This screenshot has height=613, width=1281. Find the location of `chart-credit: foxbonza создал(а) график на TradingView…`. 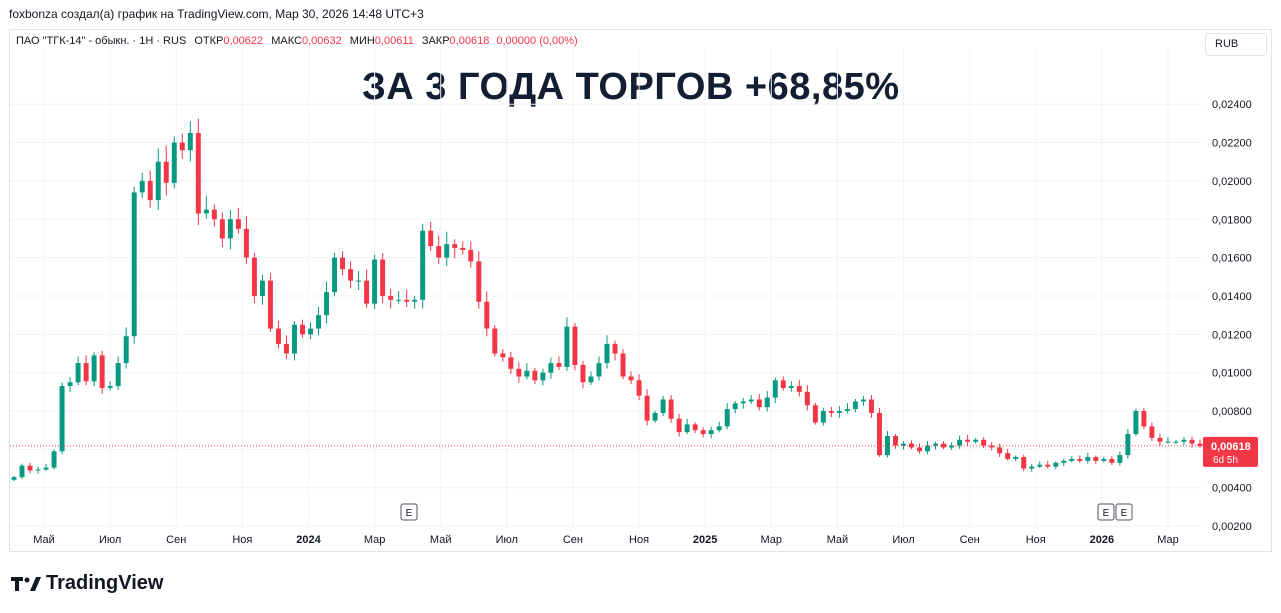

chart-credit: foxbonza создал(а) график на TradingView… is located at coordinates (216, 14).